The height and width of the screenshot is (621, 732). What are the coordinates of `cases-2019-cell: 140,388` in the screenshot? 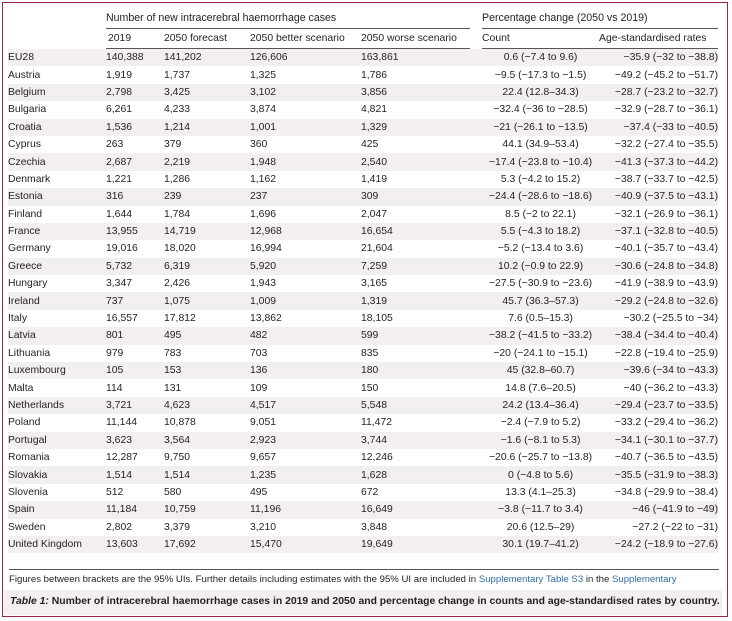 It's located at (135, 57).